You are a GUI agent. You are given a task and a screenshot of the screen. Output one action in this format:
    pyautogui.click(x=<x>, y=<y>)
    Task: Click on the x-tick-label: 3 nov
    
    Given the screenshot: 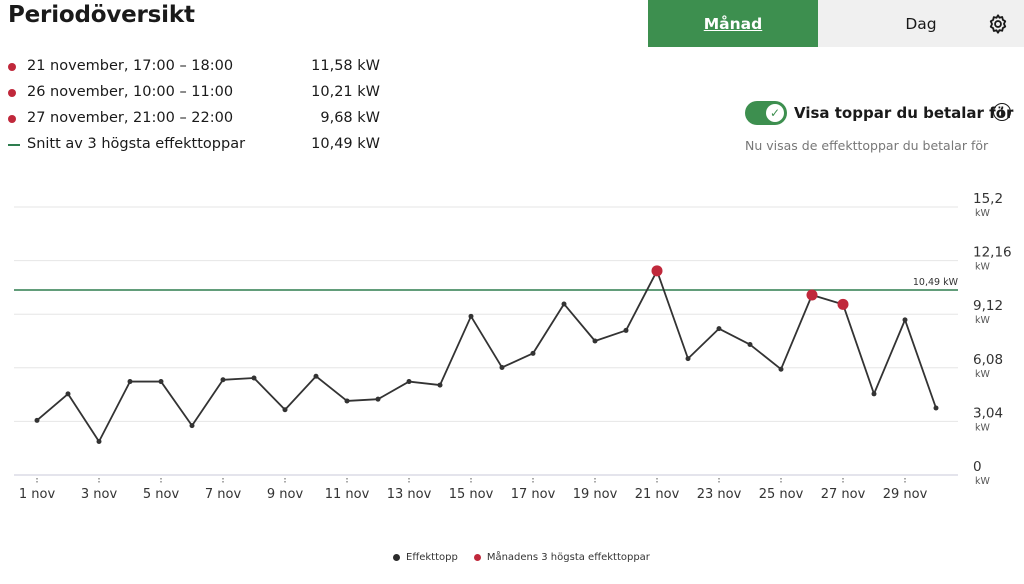 What is the action you would take?
    pyautogui.click(x=99, y=493)
    